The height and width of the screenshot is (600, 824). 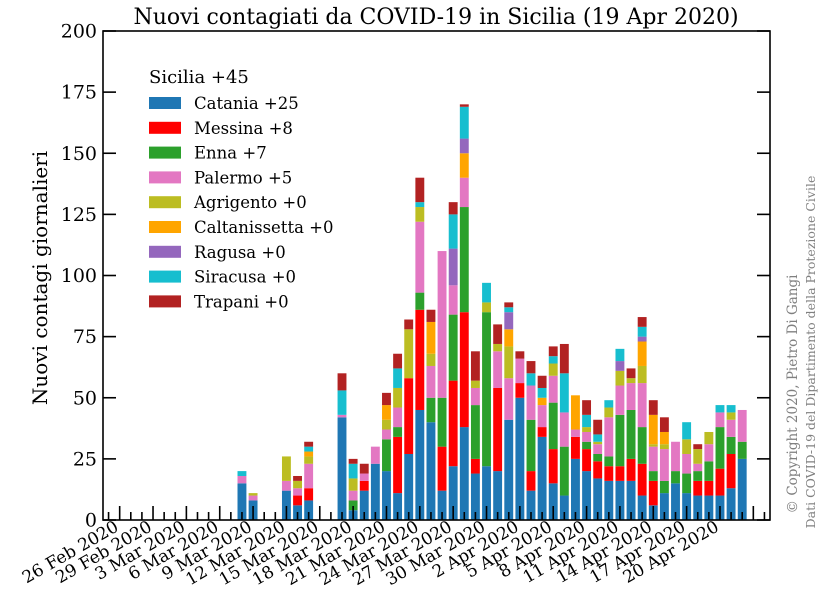 What do you see at coordinates (246, 103) in the screenshot?
I see `legend-label-catania: Catania +25` at bounding box center [246, 103].